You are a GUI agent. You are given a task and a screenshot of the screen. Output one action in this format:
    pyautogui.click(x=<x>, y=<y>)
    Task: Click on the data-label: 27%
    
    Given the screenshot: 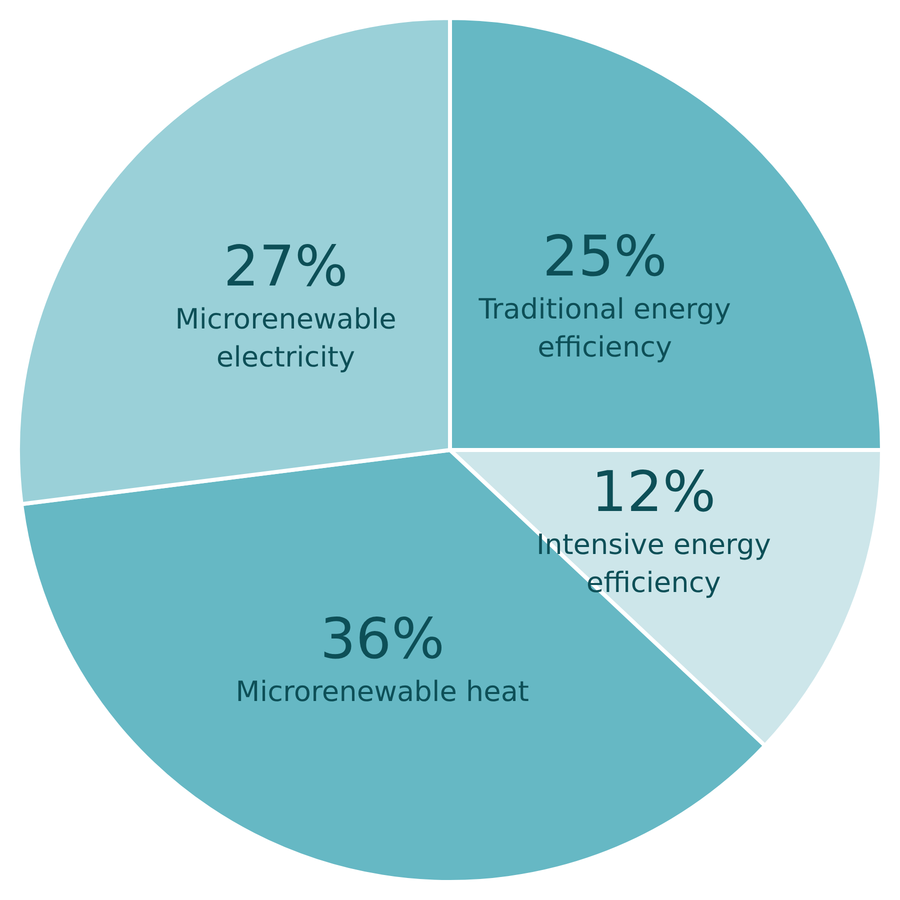 What is the action you would take?
    pyautogui.click(x=285, y=267)
    